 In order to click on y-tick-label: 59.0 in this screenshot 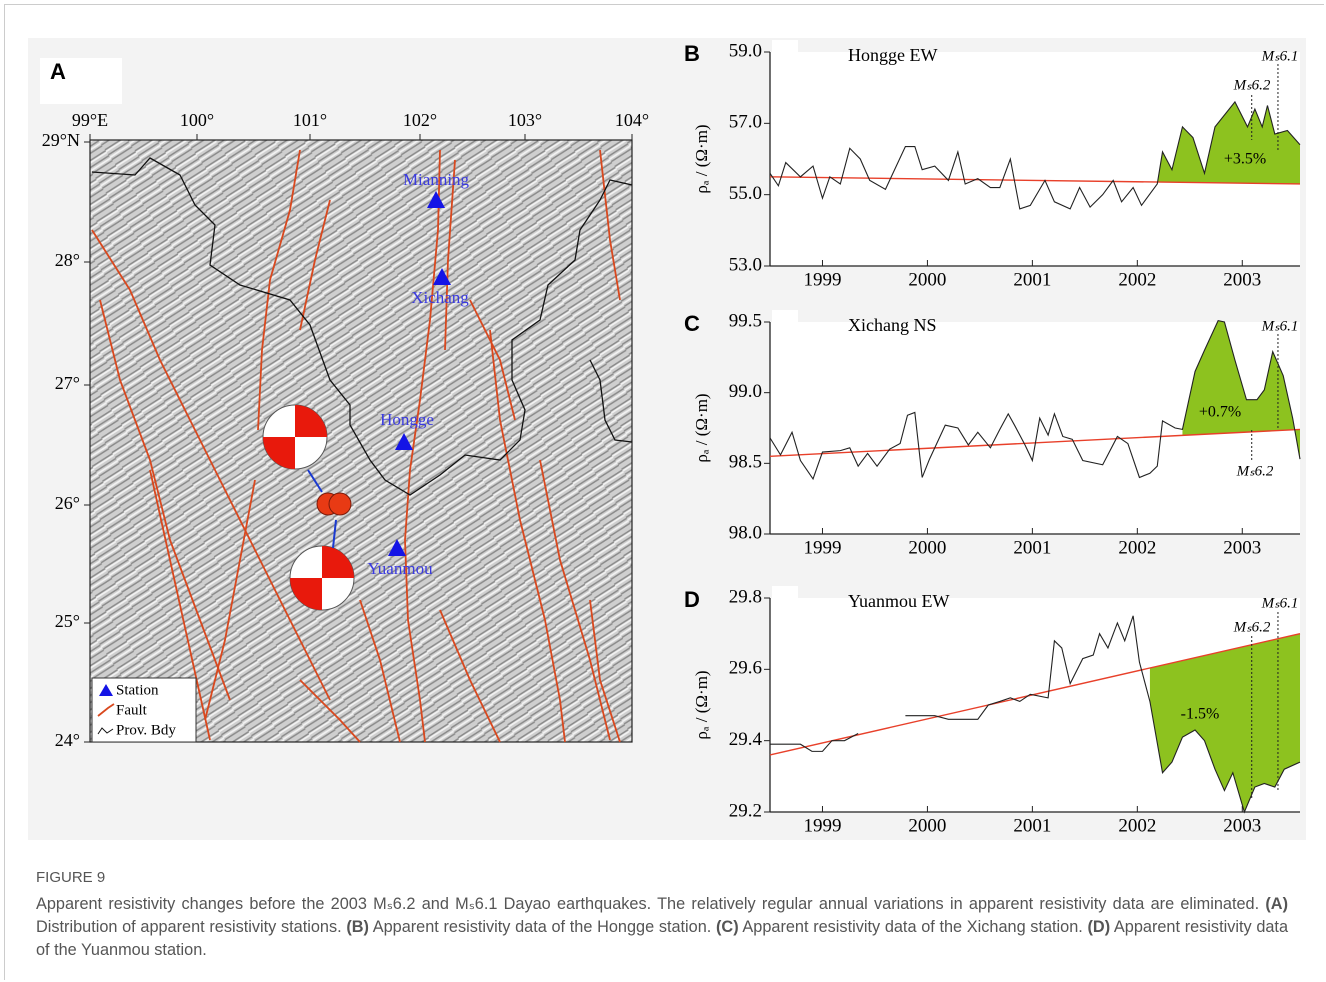, I will do `click(745, 50)`.